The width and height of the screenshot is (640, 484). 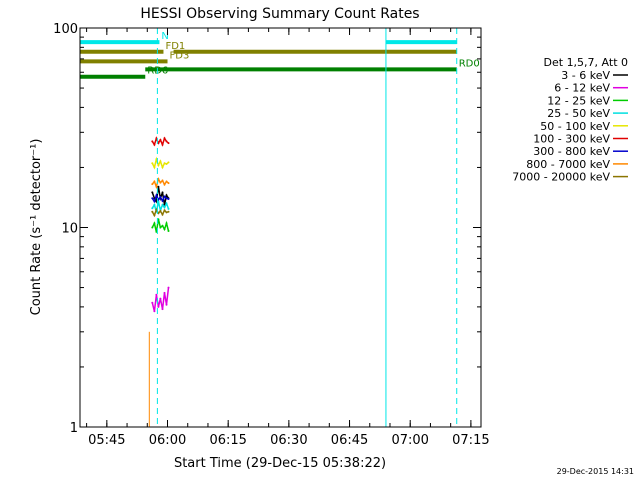 What do you see at coordinates (106, 440) in the screenshot?
I see `x-tick-label: 05:45` at bounding box center [106, 440].